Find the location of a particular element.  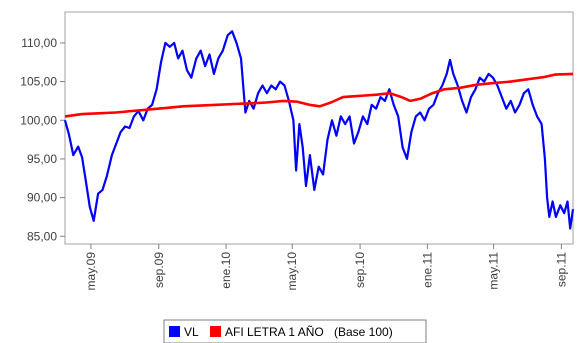

x-tick-label: may.10 is located at coordinates (292, 271).